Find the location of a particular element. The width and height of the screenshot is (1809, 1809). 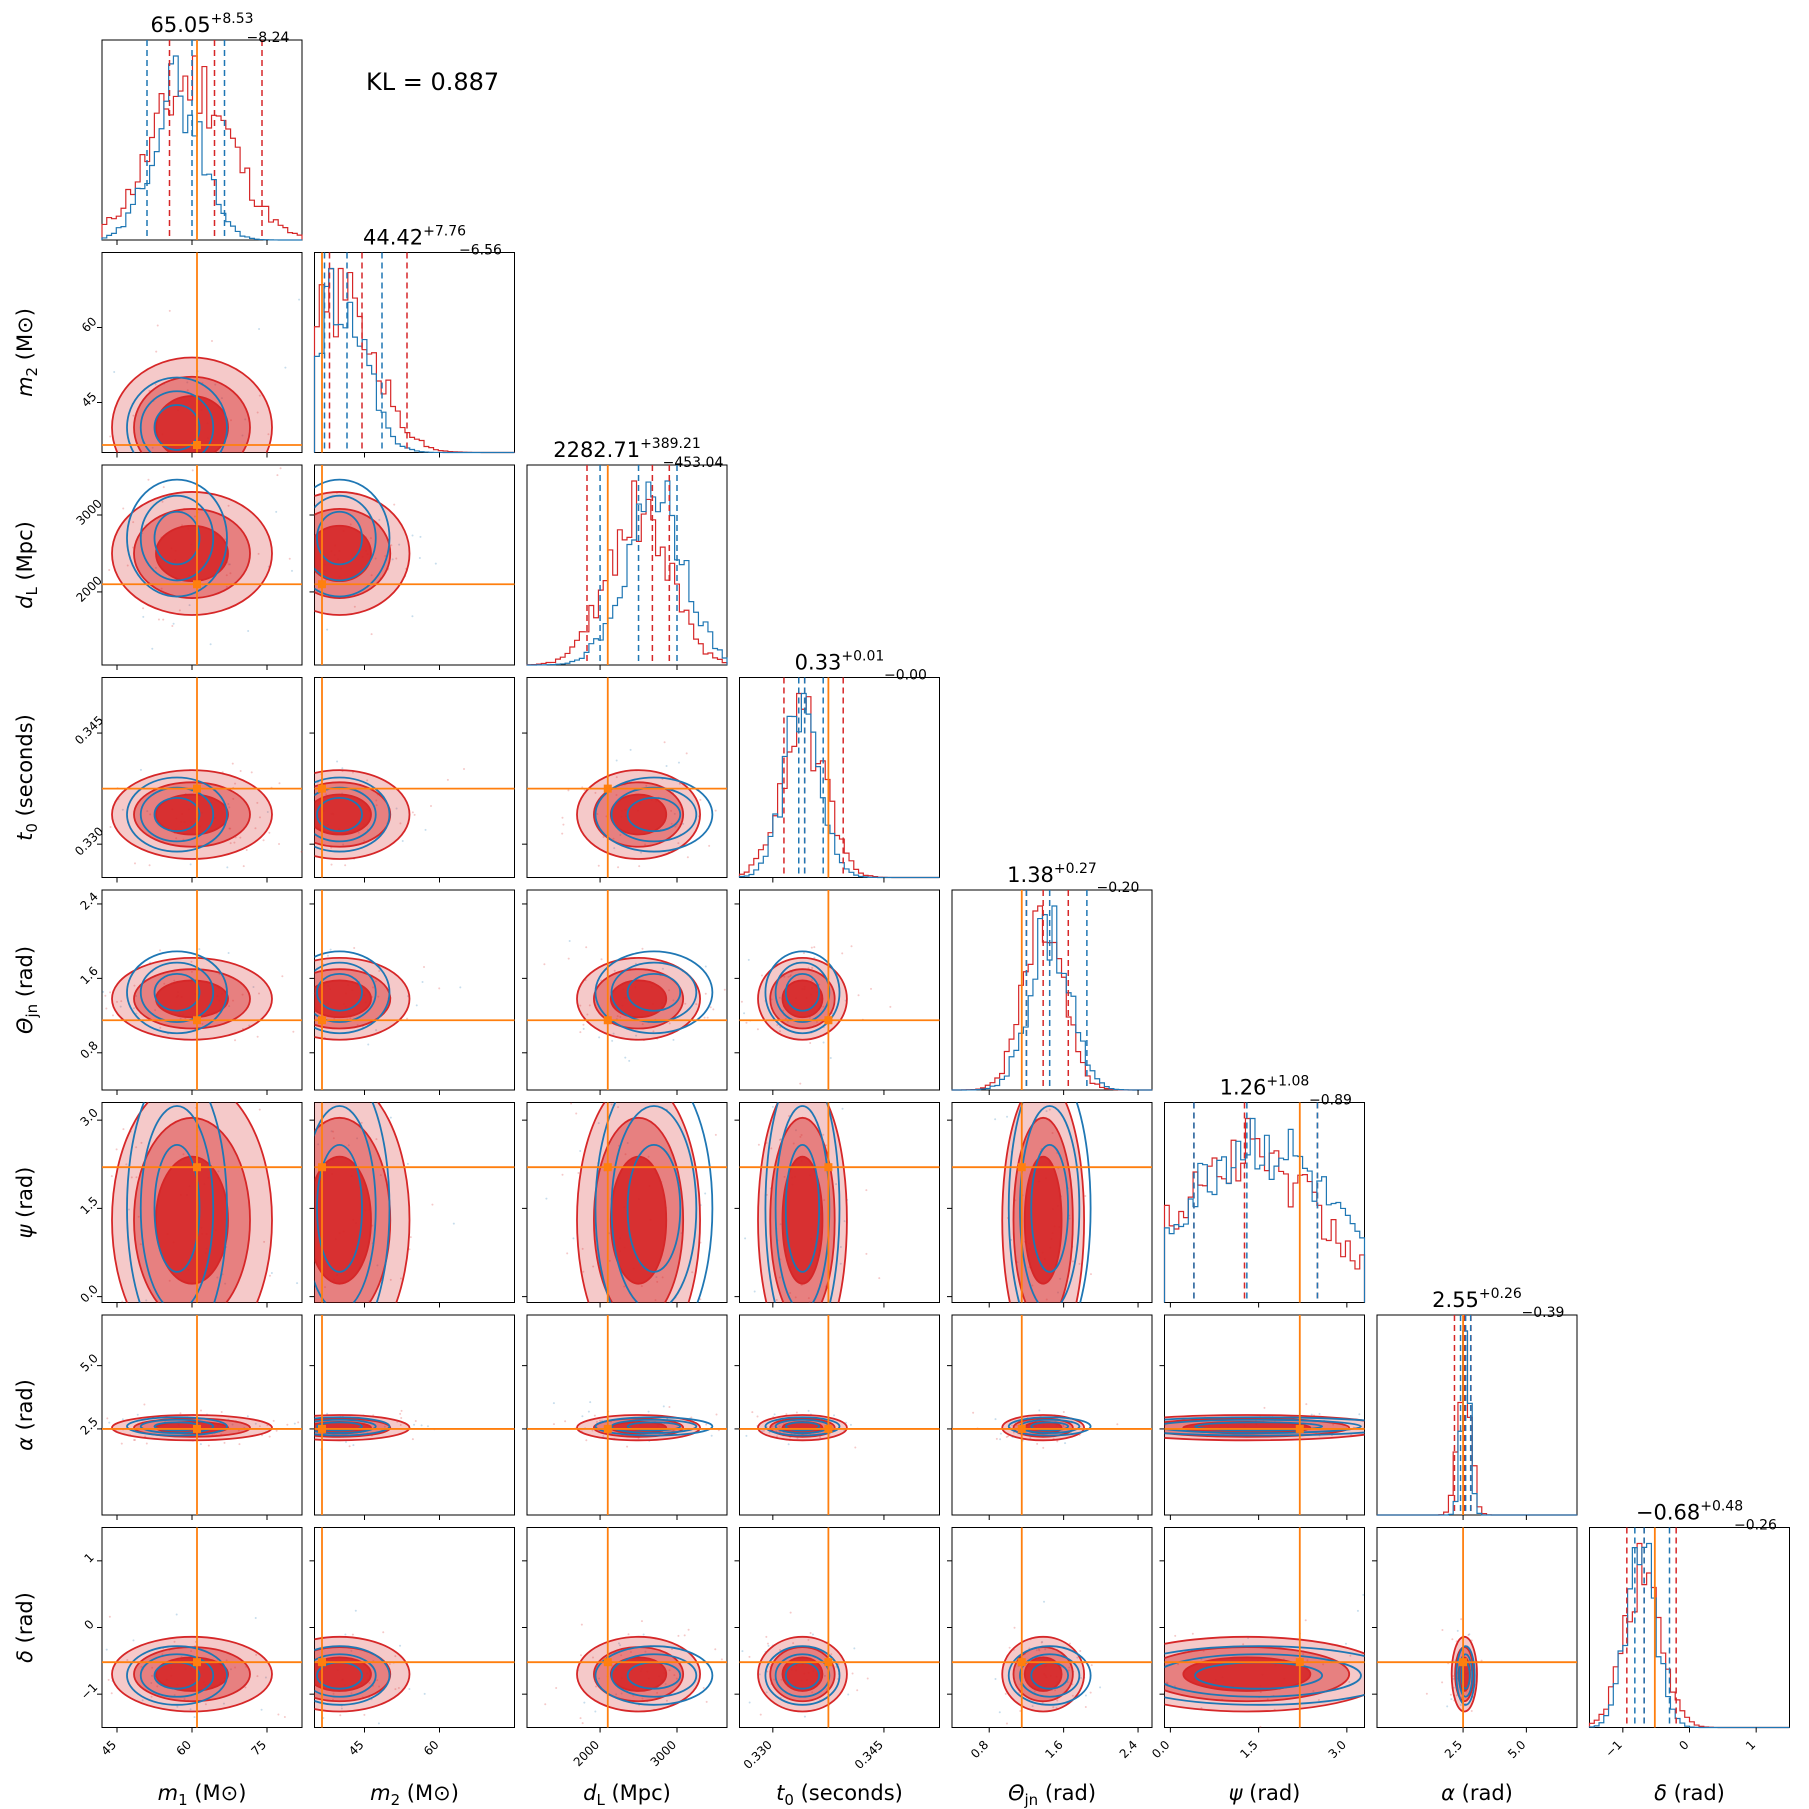

x-tick-label: 75 is located at coordinates (258, 1748).